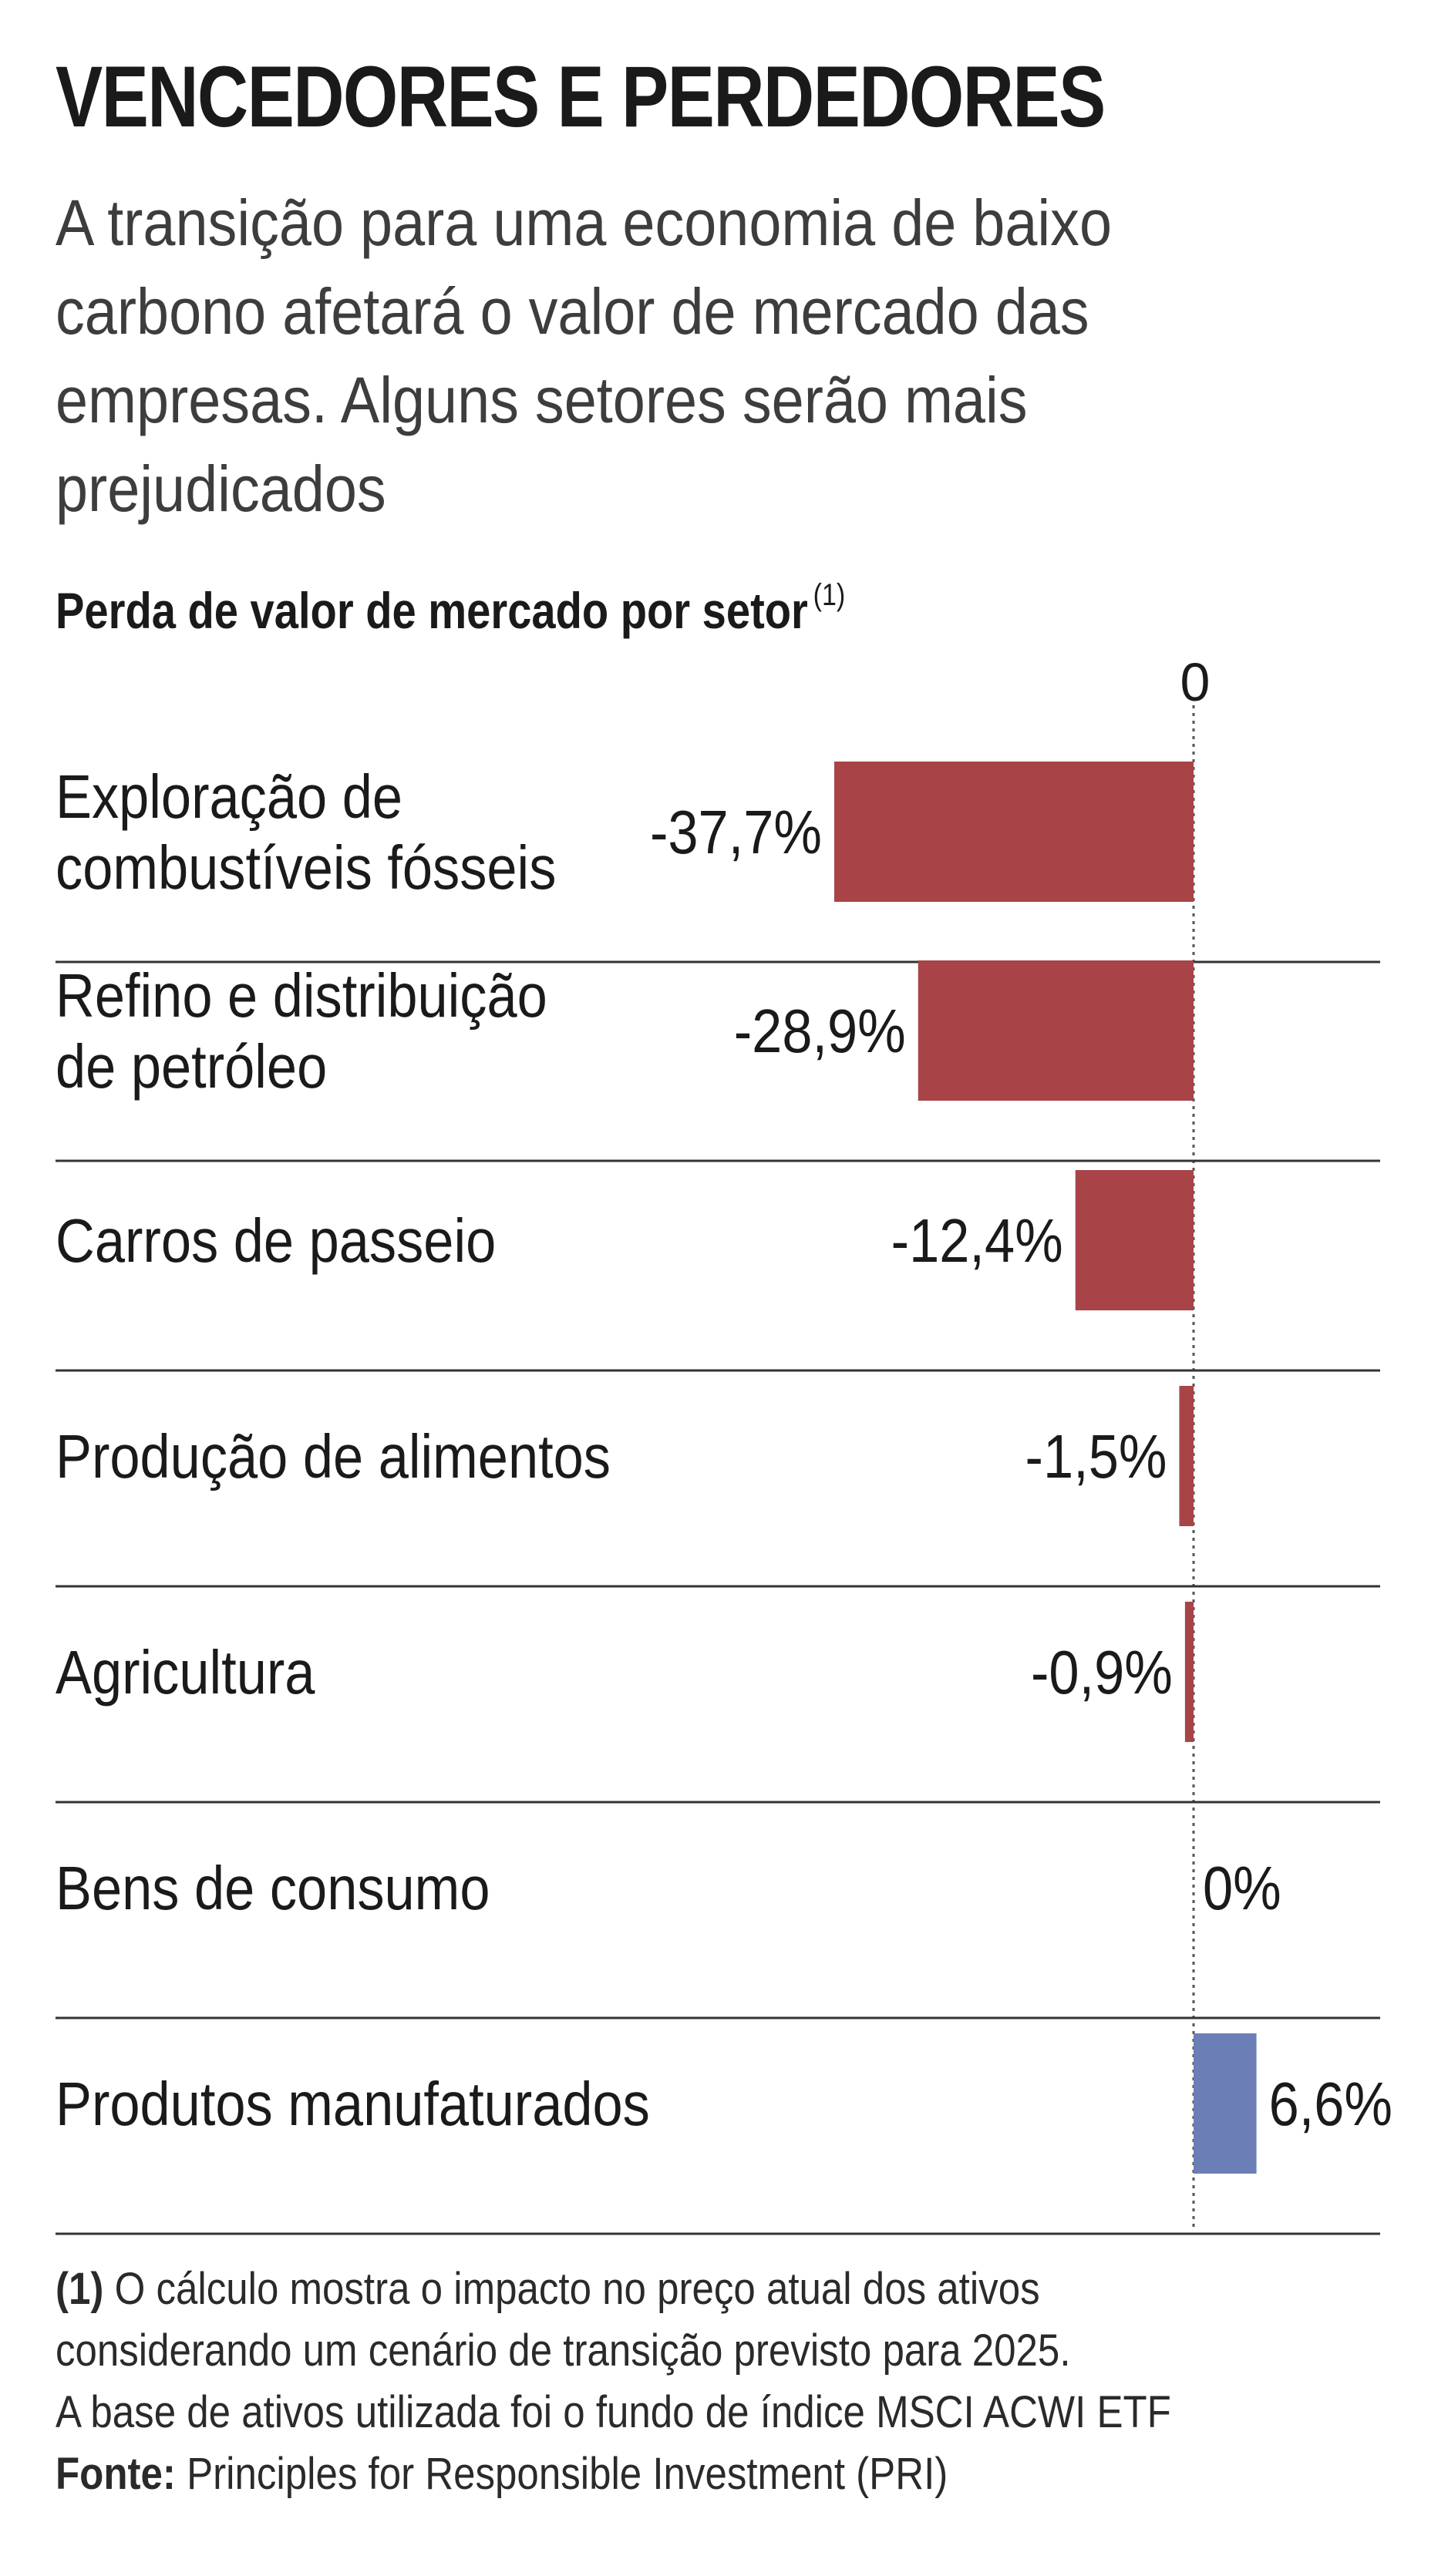  What do you see at coordinates (977, 1240) in the screenshot?
I see `value-label: -12,4%` at bounding box center [977, 1240].